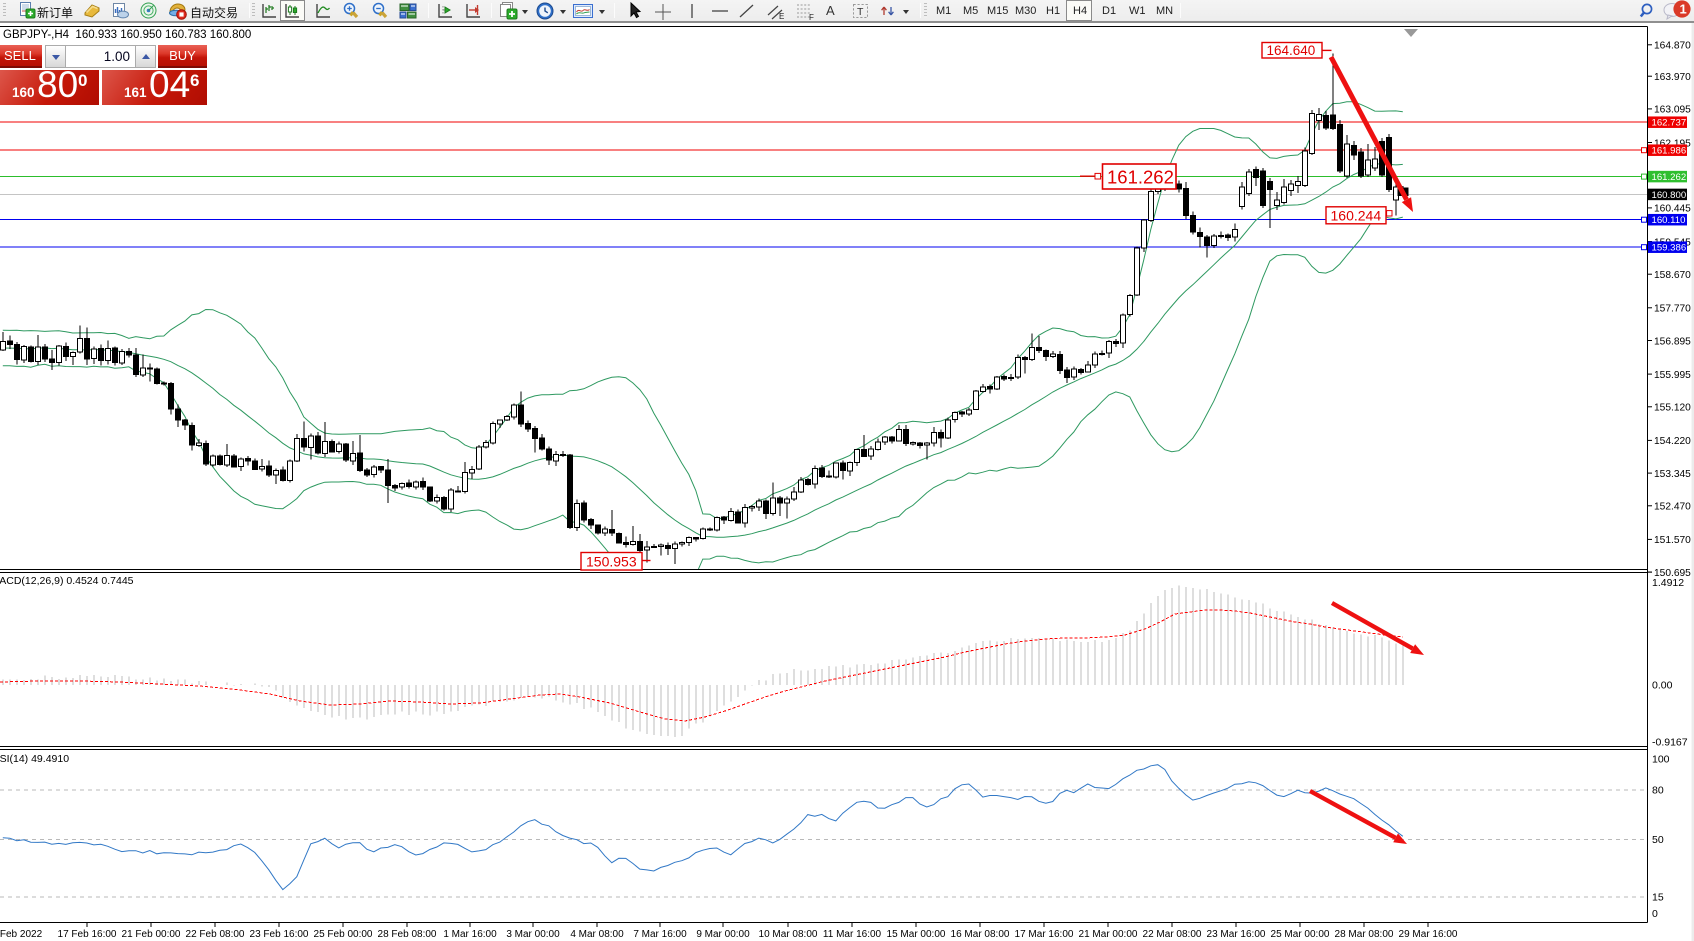 This screenshot has height=941, width=1694. What do you see at coordinates (151, 934) in the screenshot?
I see `svg-text: 21 Feb 00:00` at bounding box center [151, 934].